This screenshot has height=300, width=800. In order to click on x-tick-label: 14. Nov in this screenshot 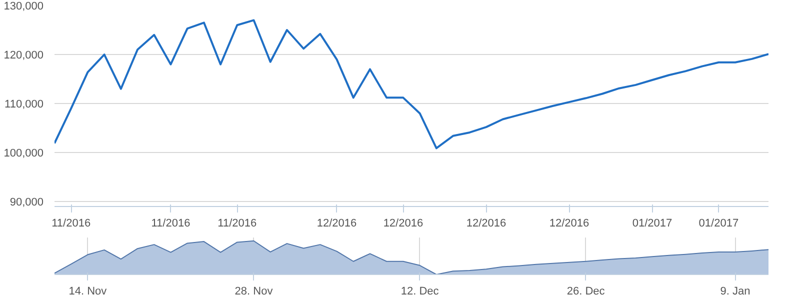, I will do `click(88, 292)`.